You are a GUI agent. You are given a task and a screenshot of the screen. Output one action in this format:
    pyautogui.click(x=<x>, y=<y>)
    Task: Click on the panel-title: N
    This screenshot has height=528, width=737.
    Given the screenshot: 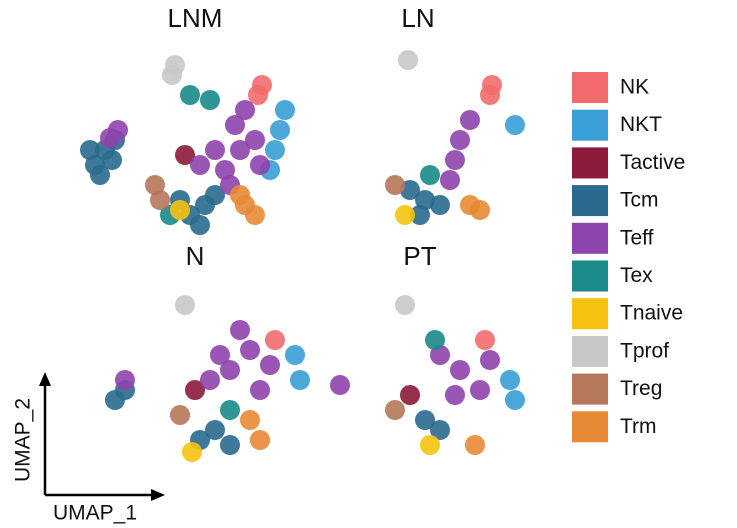 What is the action you would take?
    pyautogui.click(x=195, y=256)
    